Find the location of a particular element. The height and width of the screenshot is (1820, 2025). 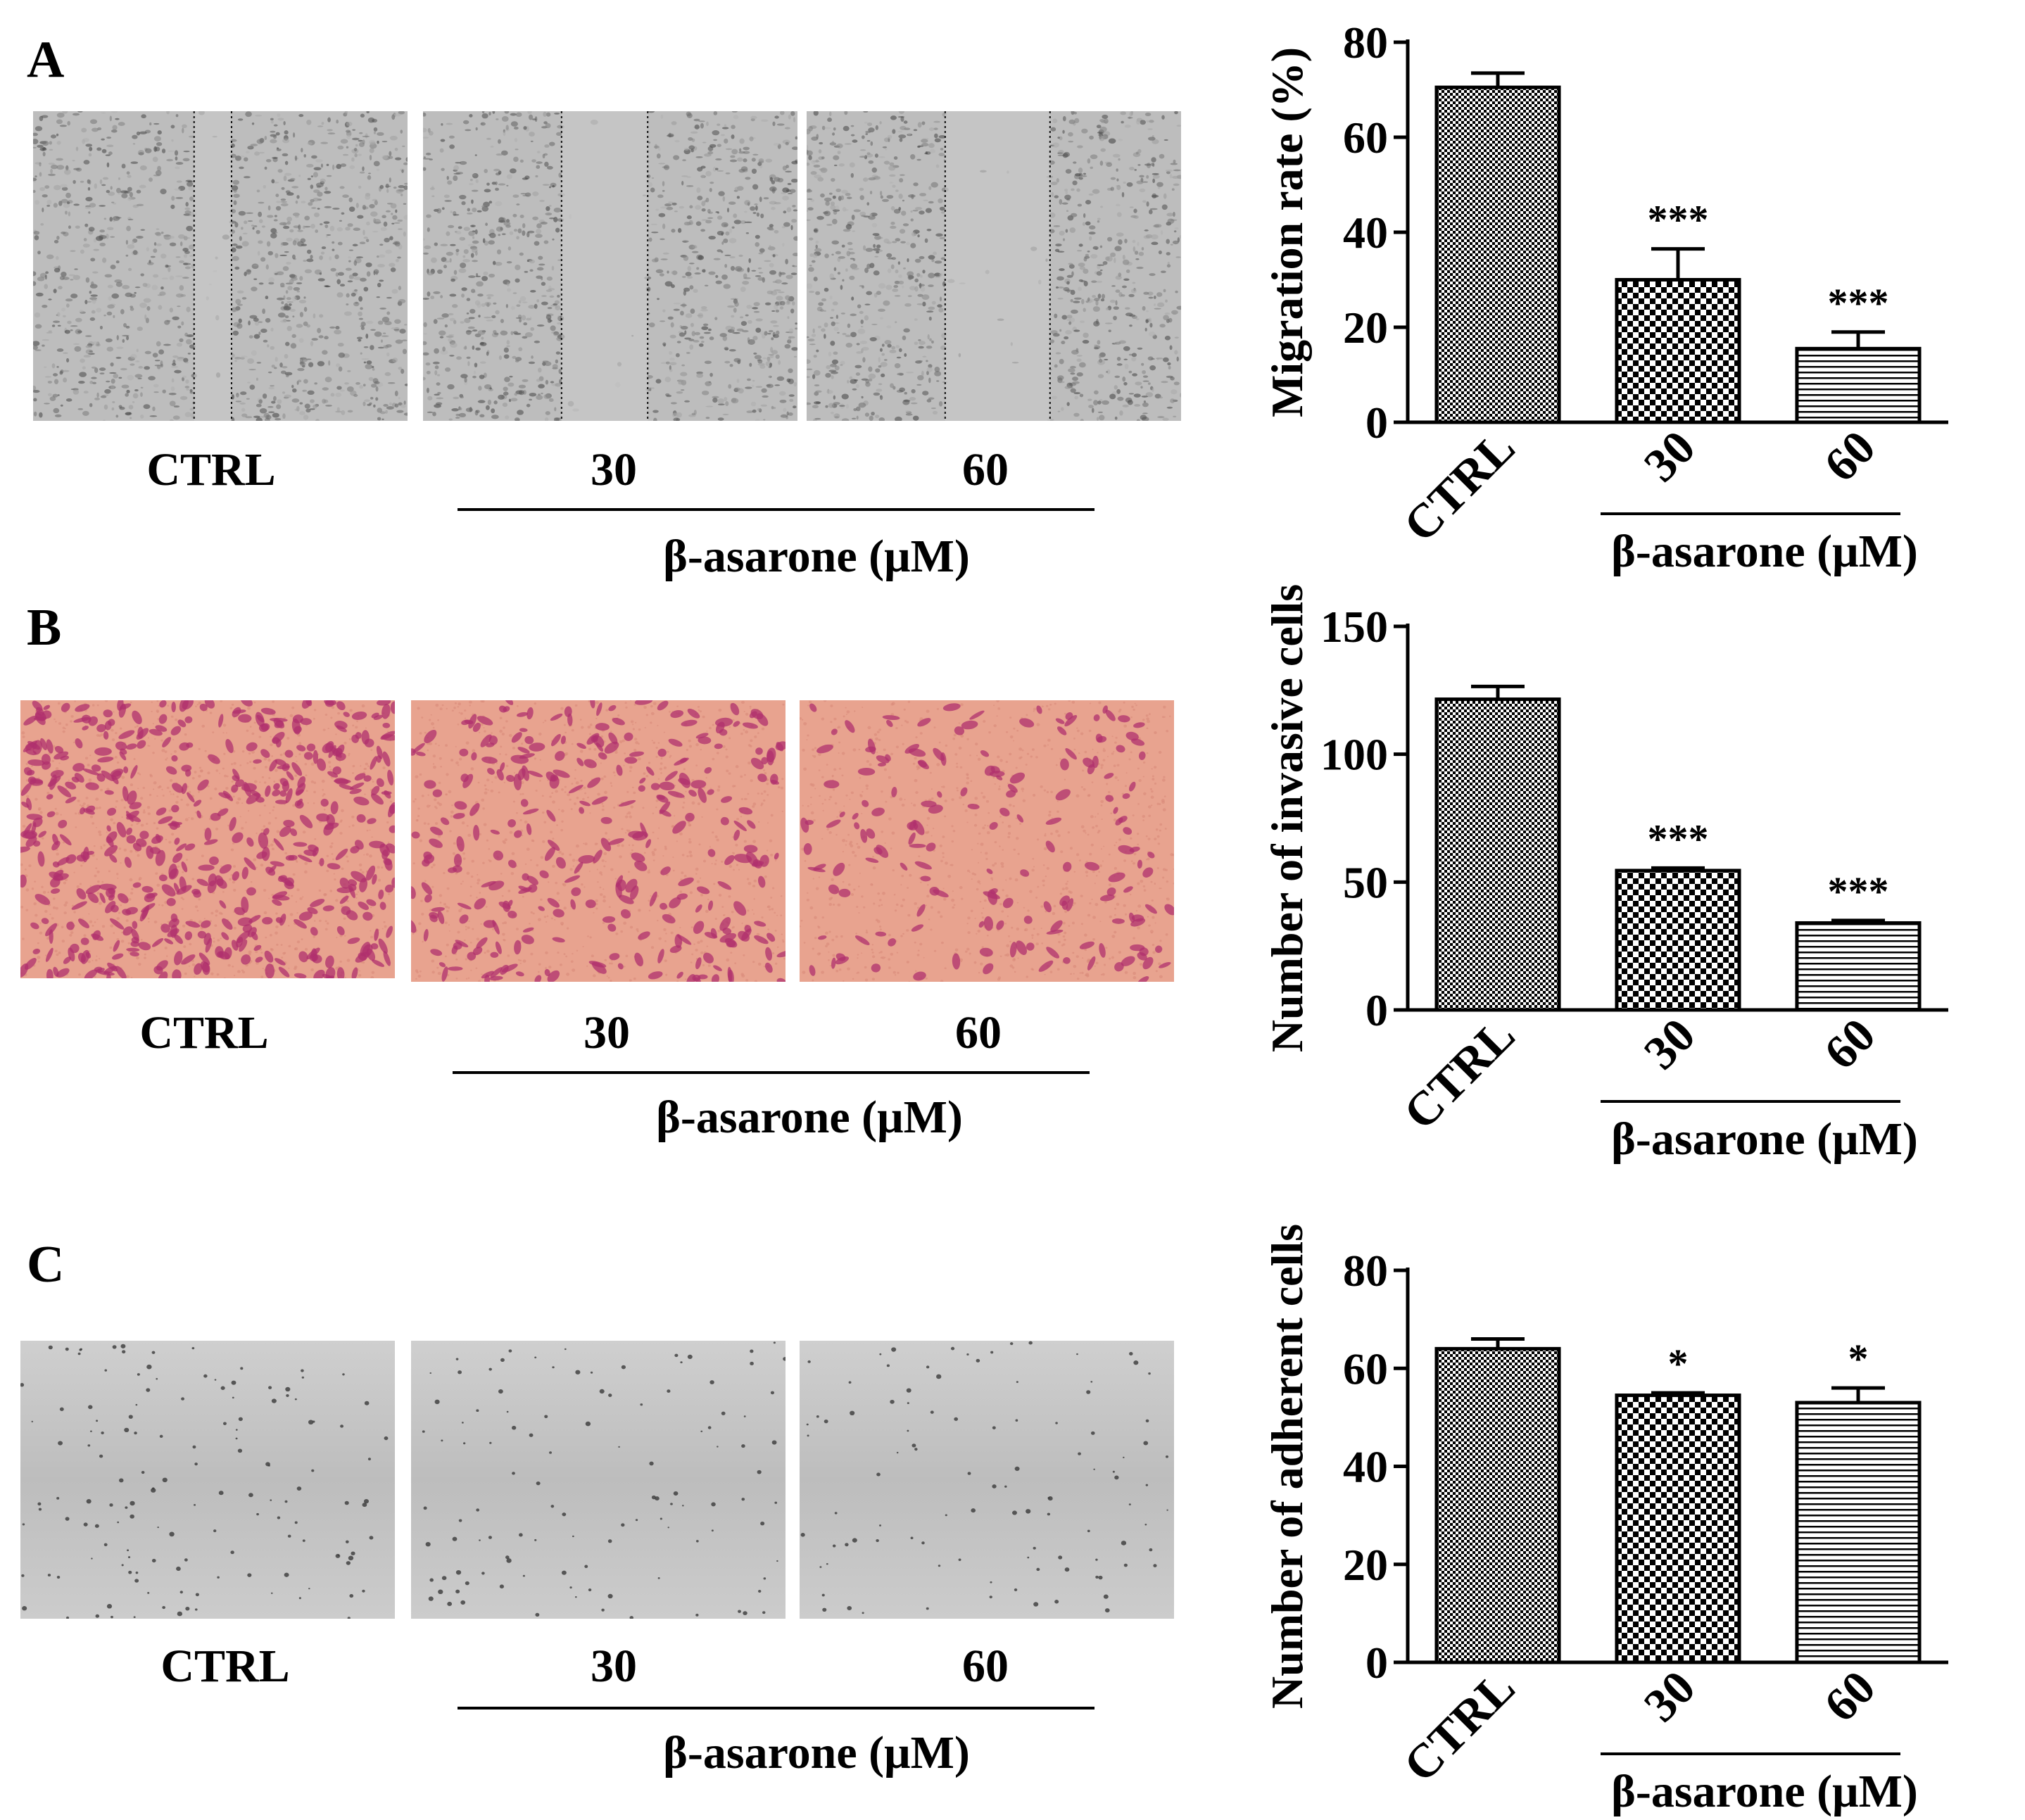

condition-label-a-ctrl: CTRL is located at coordinates (211, 469).